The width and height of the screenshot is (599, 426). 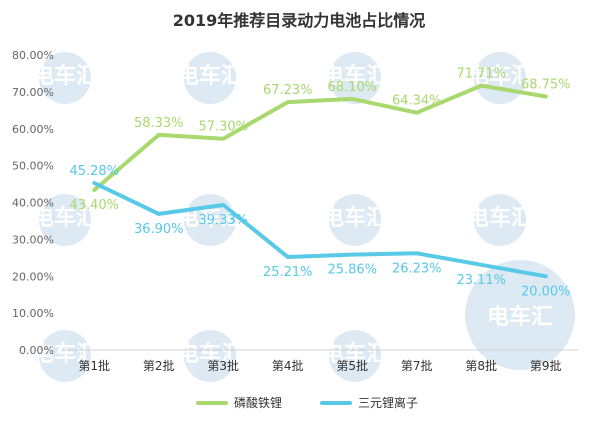 What do you see at coordinates (223, 220) in the screenshot?
I see `data-label: 39.33%` at bounding box center [223, 220].